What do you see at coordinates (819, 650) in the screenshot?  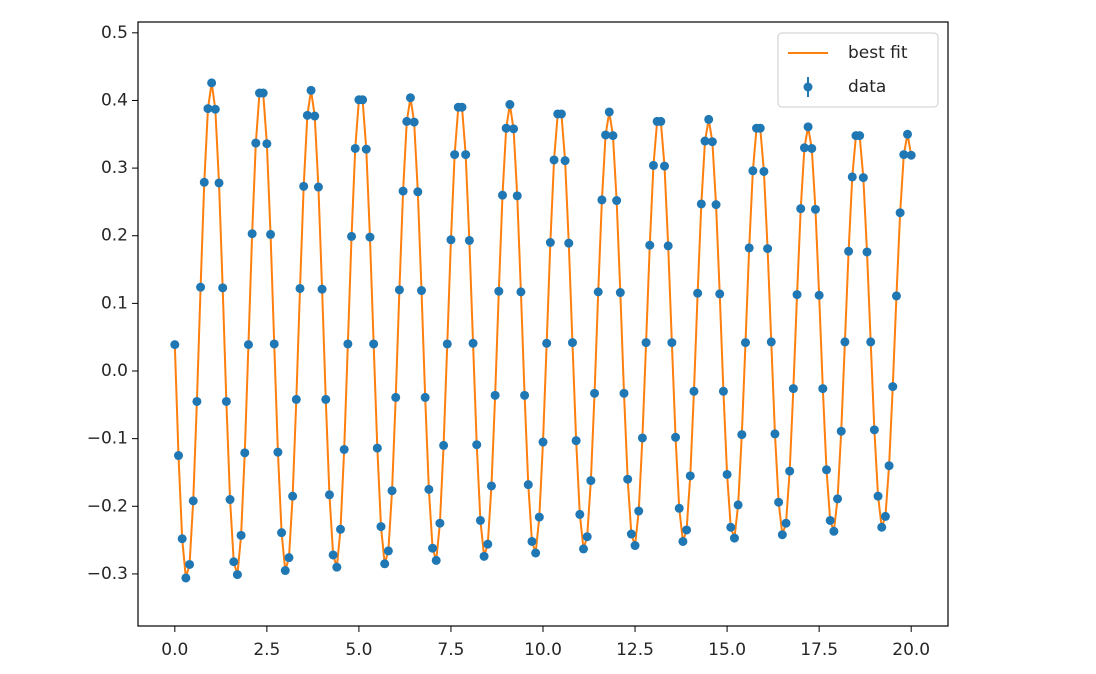 I see `x-tick-label: 17.5` at bounding box center [819, 650].